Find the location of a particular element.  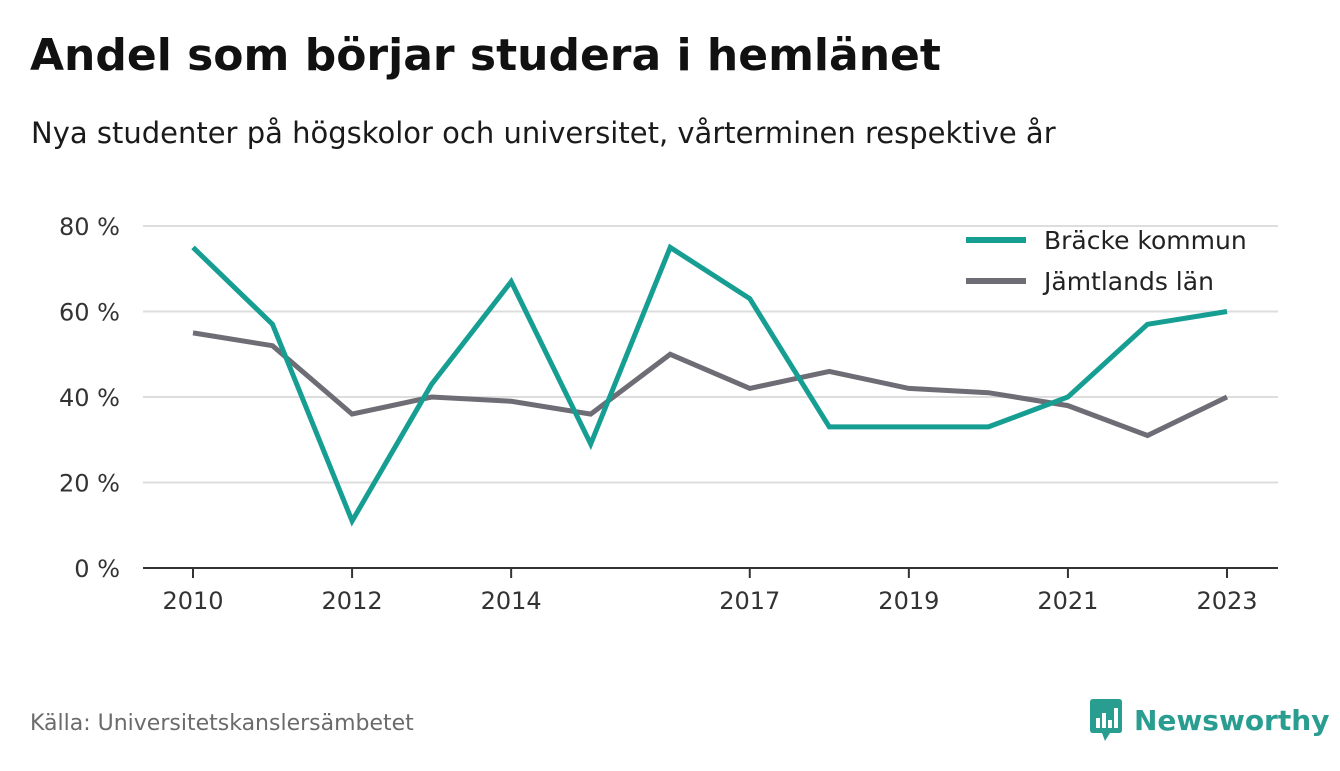

x-tick-label: 2021 is located at coordinates (1067, 601).